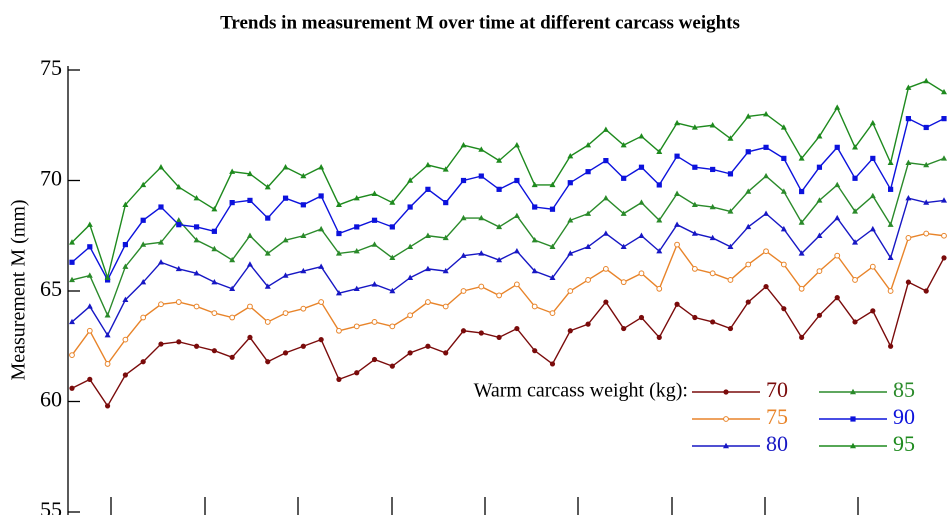 The image size is (948, 515). I want to click on y-tick-label: 55, so click(51, 506).